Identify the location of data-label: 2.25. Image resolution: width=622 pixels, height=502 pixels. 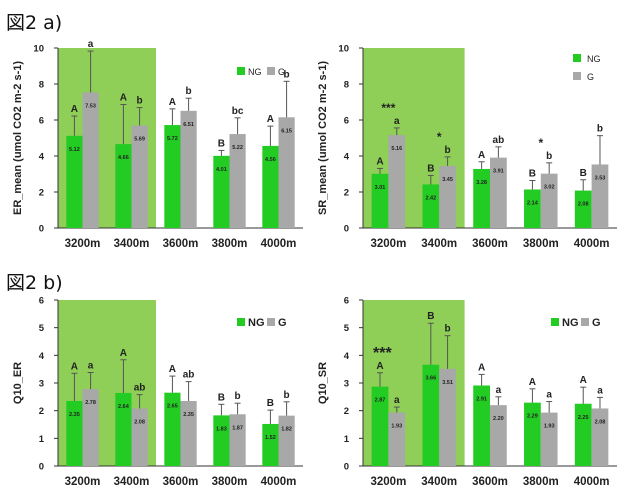
(583, 418).